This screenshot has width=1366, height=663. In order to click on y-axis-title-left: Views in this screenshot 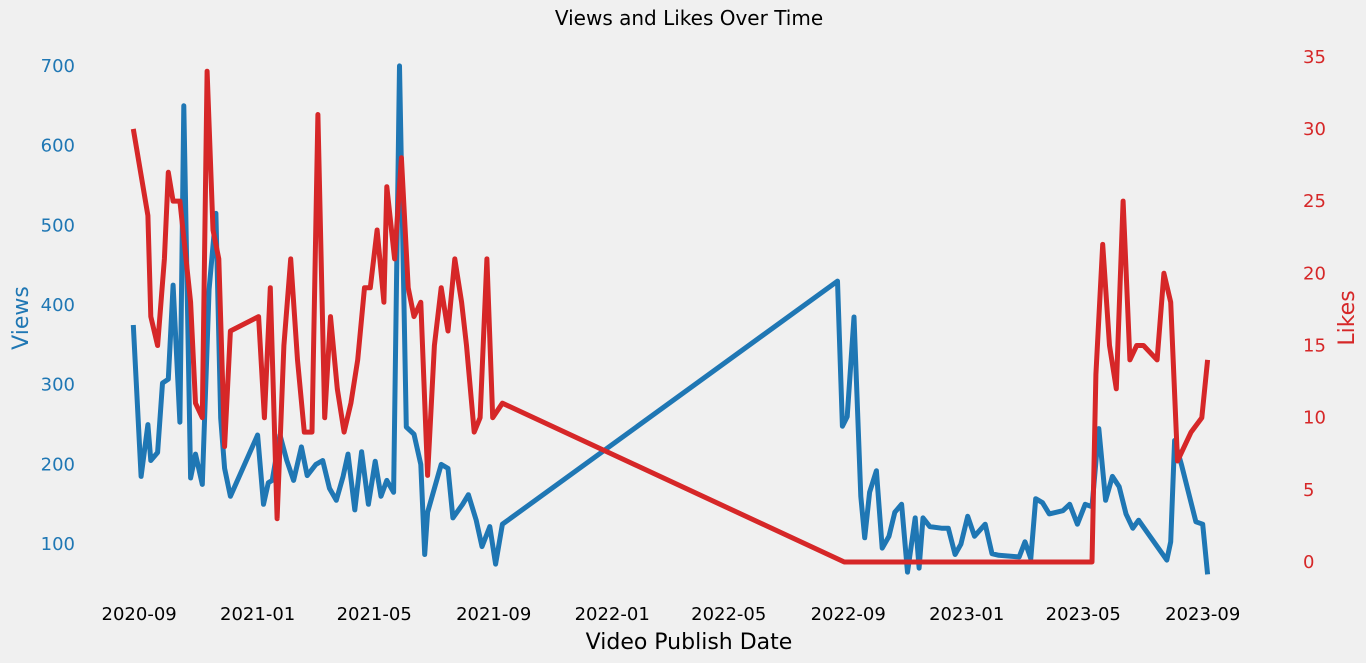, I will do `click(21, 318)`.